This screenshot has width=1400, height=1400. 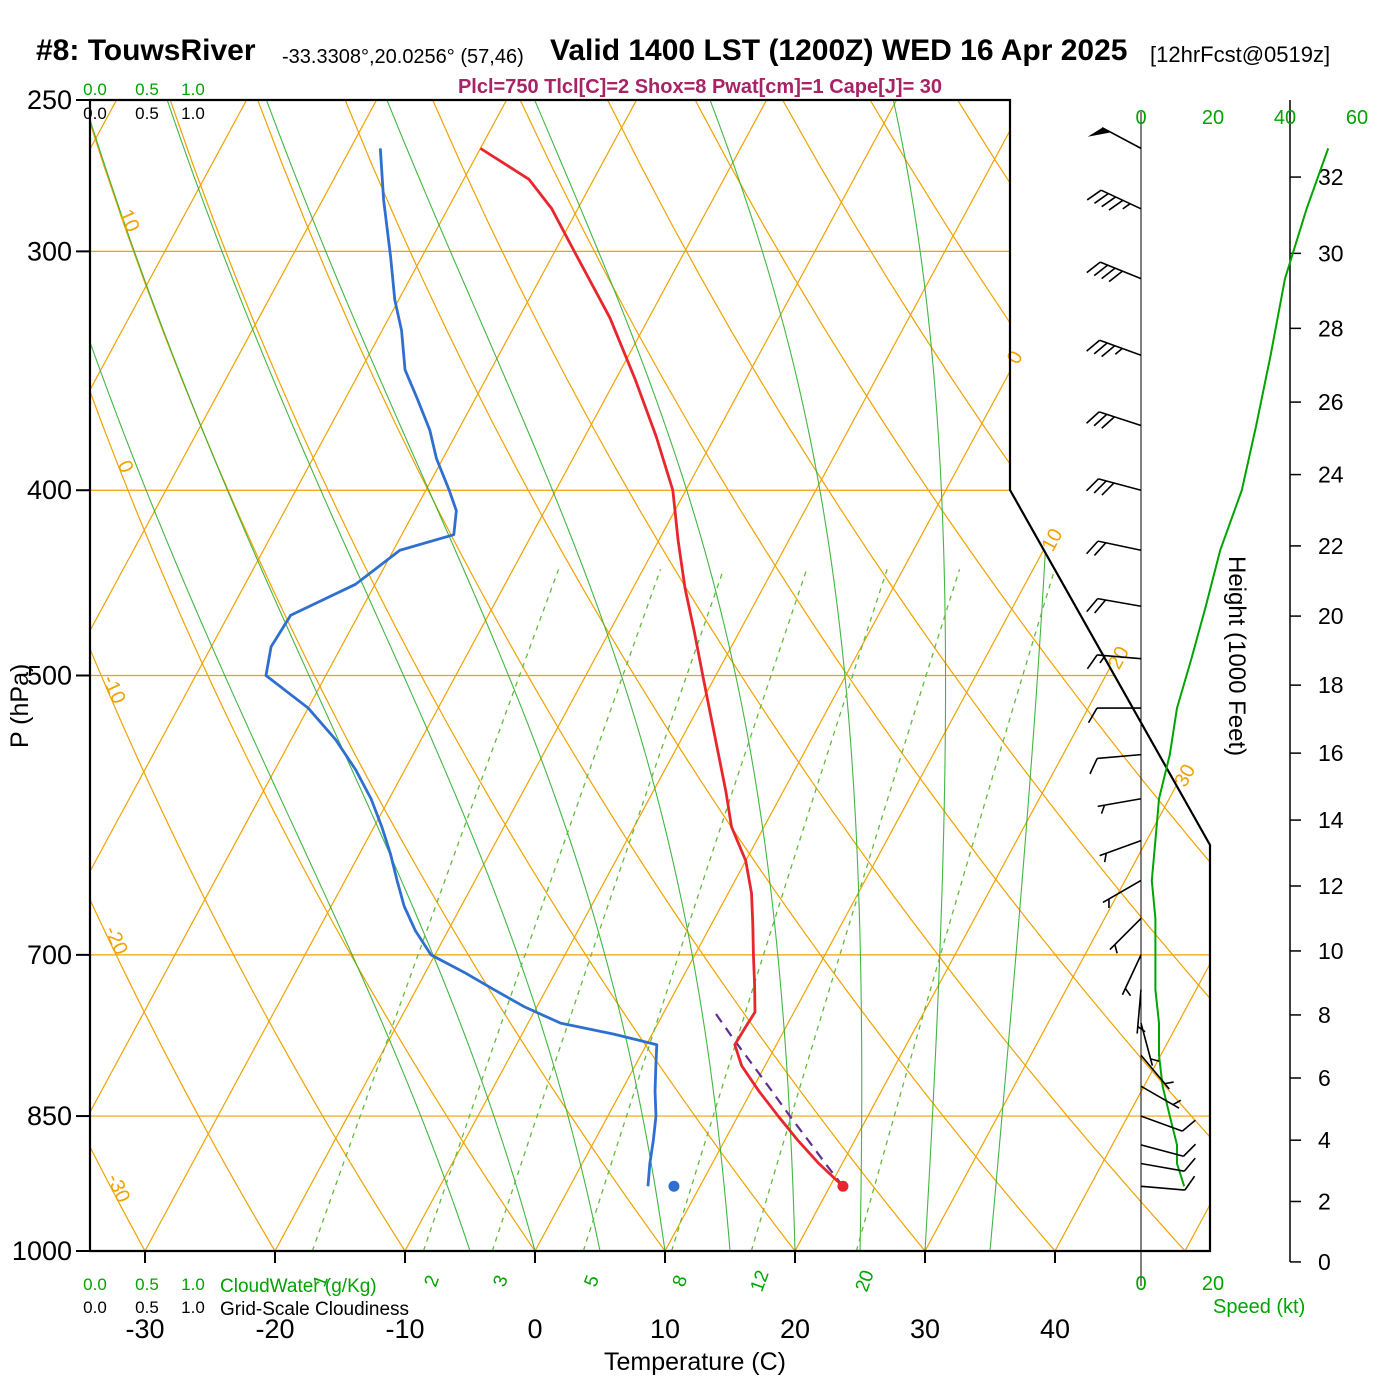 I want to click on speed-axis: 0 20 40 600 20, so click(x=1251, y=701).